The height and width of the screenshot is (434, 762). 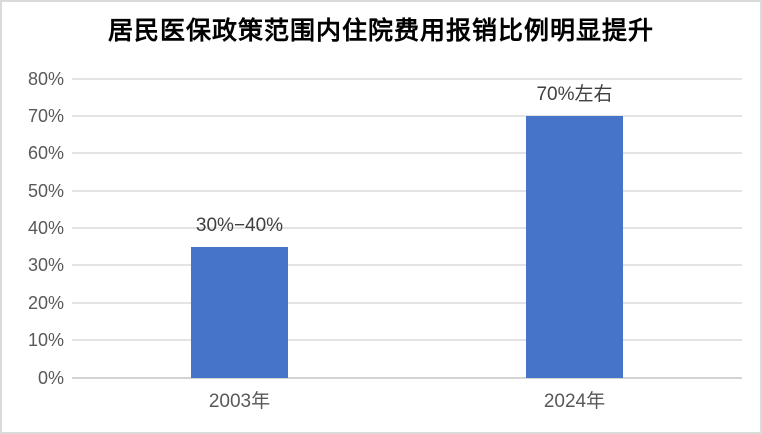 What do you see at coordinates (45, 78) in the screenshot?
I see `y-axis-tick-label: 80%` at bounding box center [45, 78].